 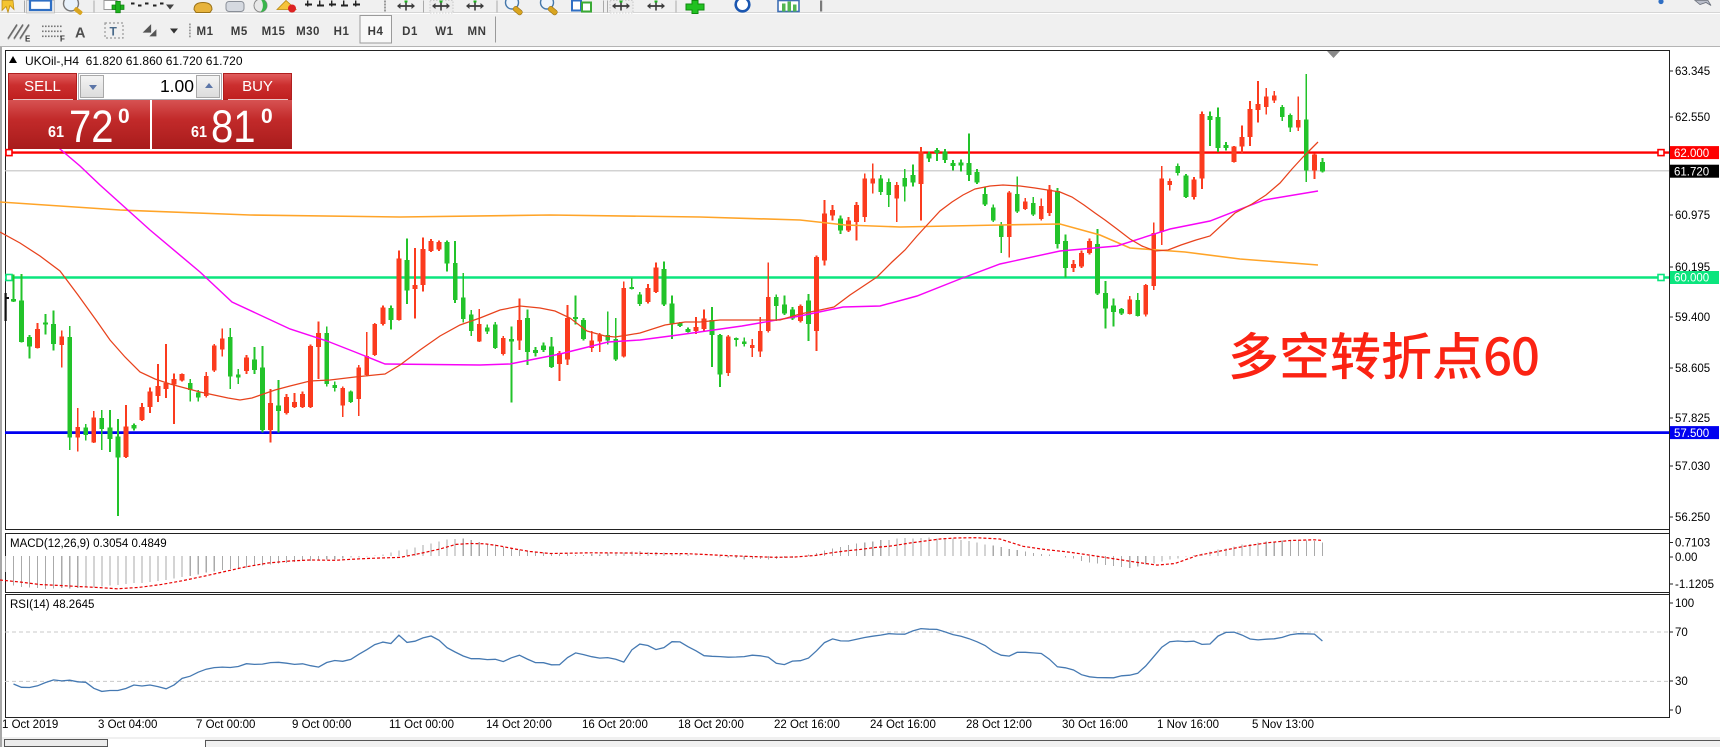 I want to click on svg-text: 62.550, so click(x=1692, y=118).